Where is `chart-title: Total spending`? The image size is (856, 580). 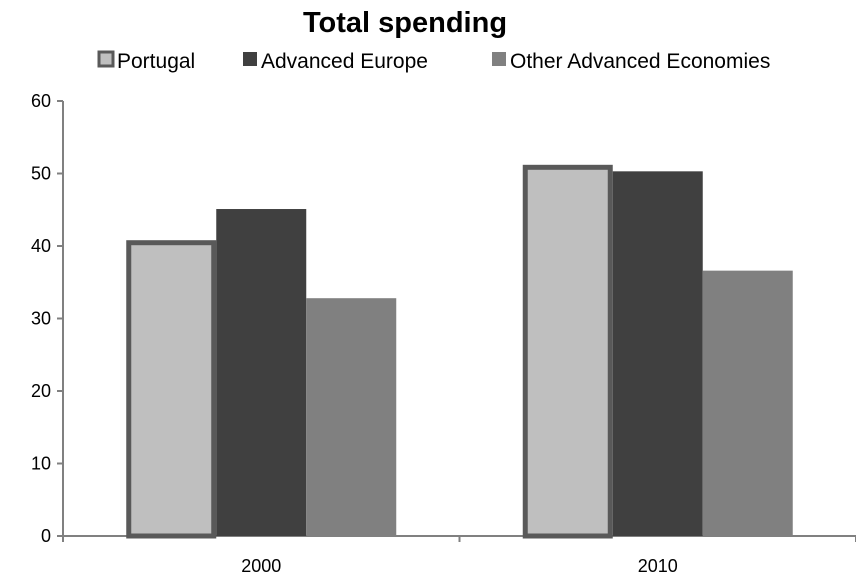 chart-title: Total spending is located at coordinates (405, 23).